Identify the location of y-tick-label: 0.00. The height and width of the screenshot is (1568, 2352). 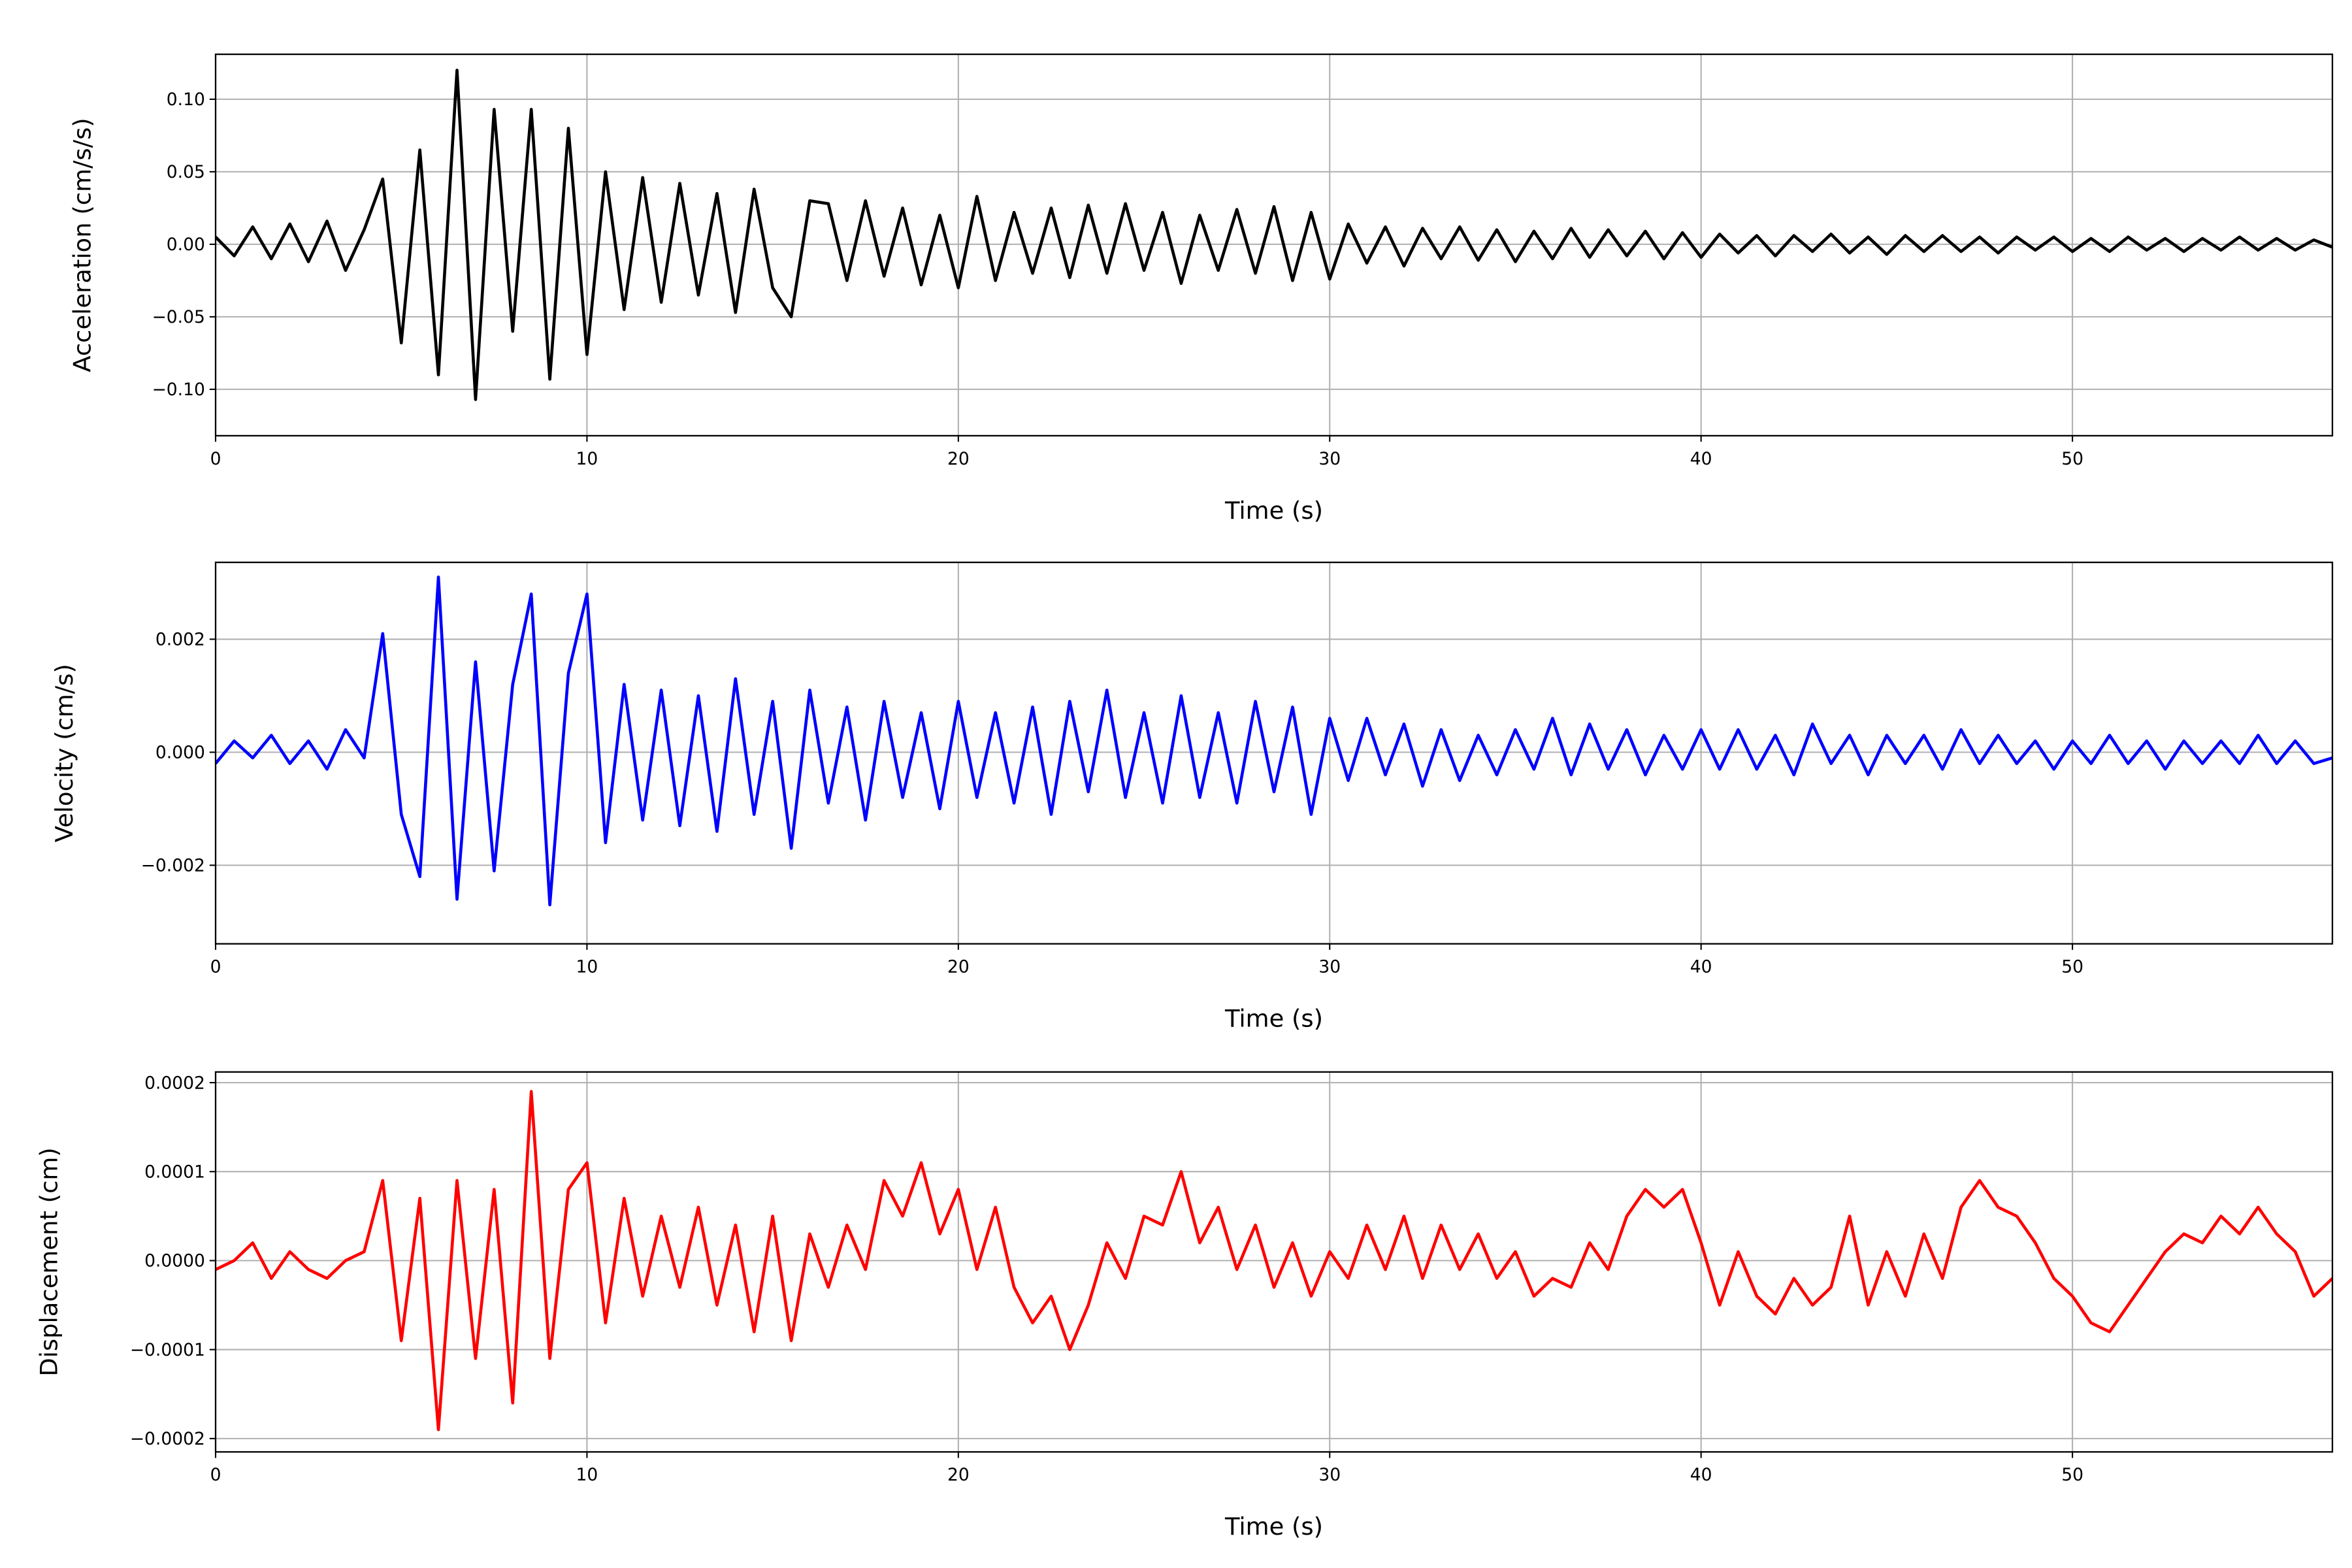
(186, 245).